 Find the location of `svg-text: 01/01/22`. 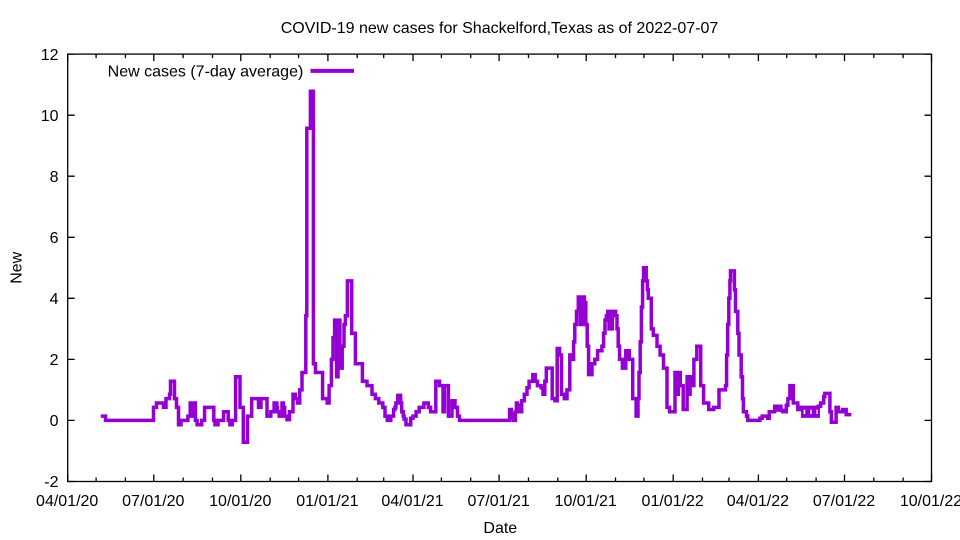

svg-text: 01/01/22 is located at coordinates (673, 501).